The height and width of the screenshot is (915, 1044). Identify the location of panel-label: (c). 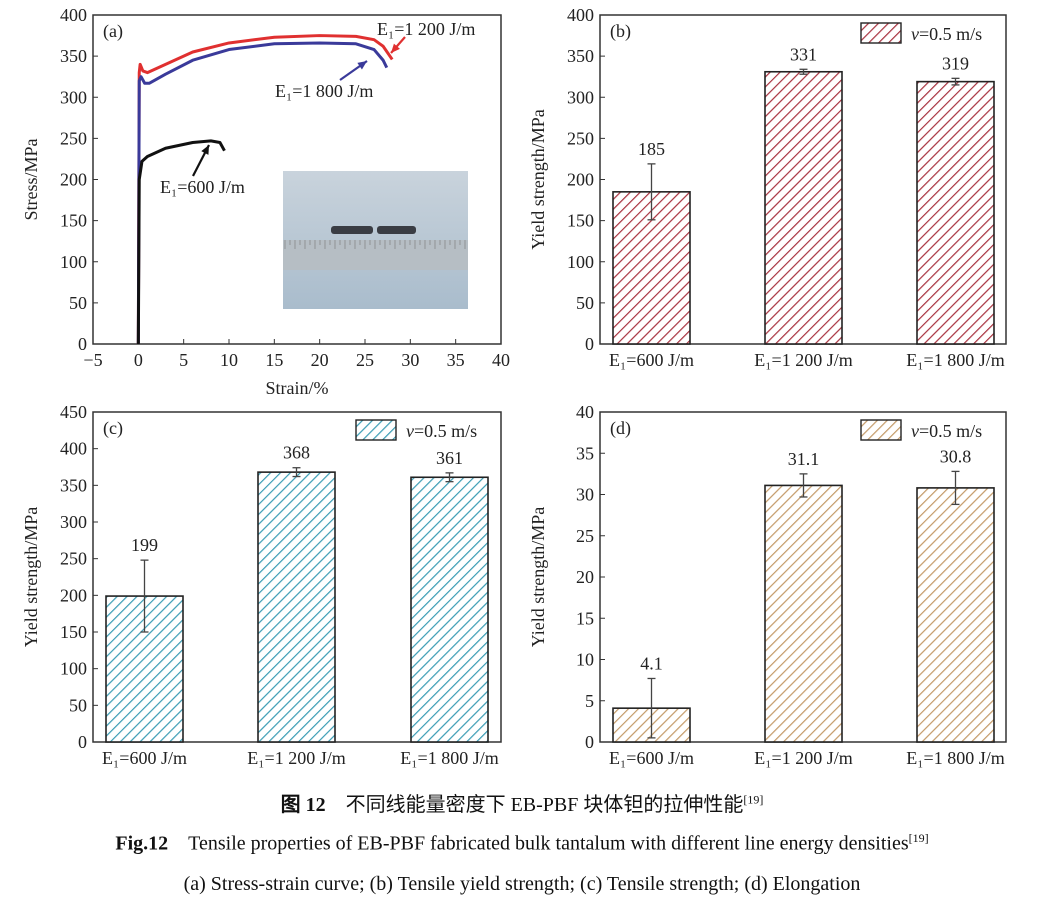
(113, 428).